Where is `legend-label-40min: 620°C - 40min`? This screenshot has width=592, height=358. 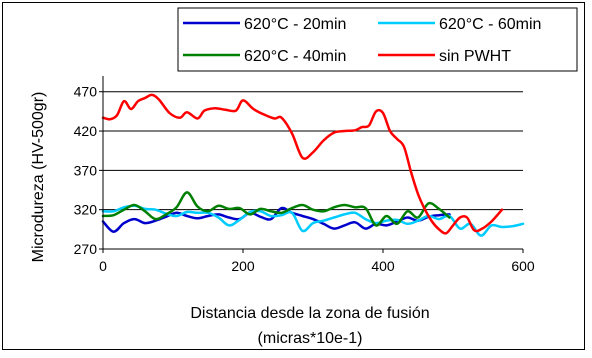 legend-label-40min: 620°C - 40min is located at coordinates (295, 56).